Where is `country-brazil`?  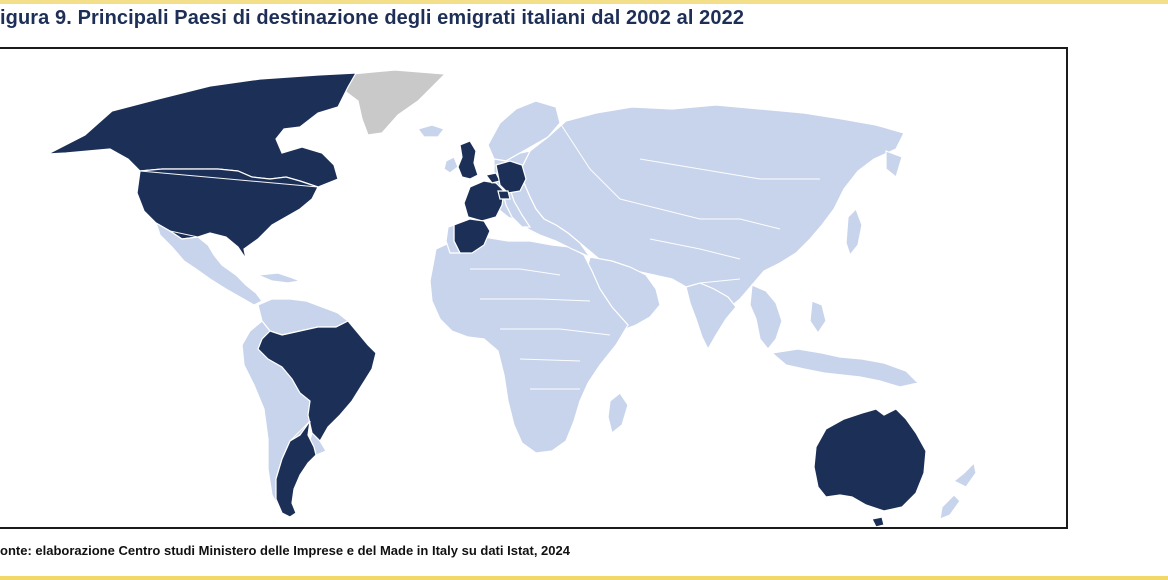 country-brazil is located at coordinates (317, 381).